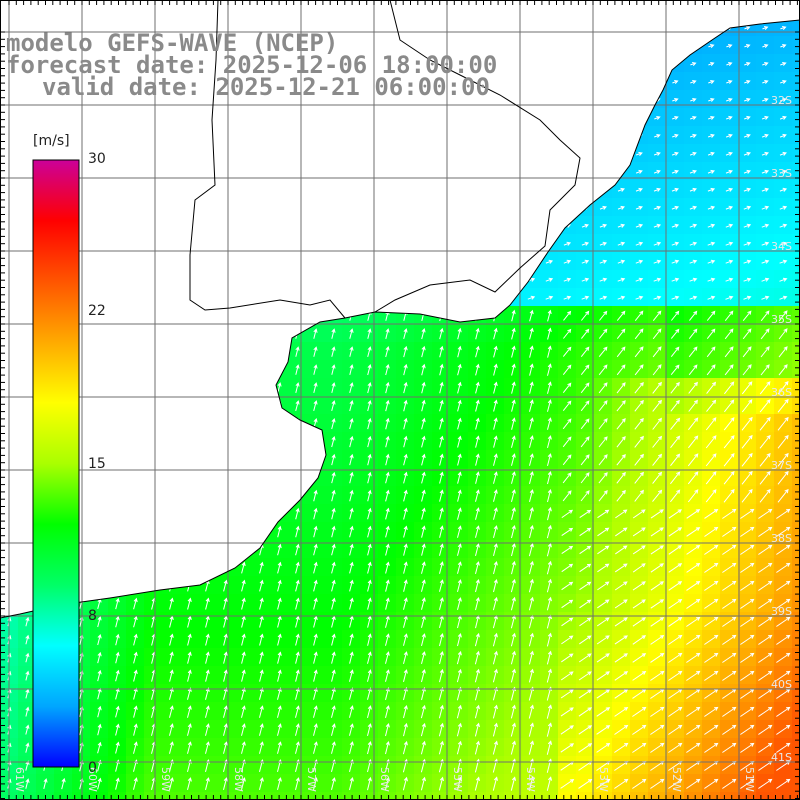 The image size is (800, 800). Describe the element at coordinates (749, 779) in the screenshot. I see `lon-label: 51W` at that location.